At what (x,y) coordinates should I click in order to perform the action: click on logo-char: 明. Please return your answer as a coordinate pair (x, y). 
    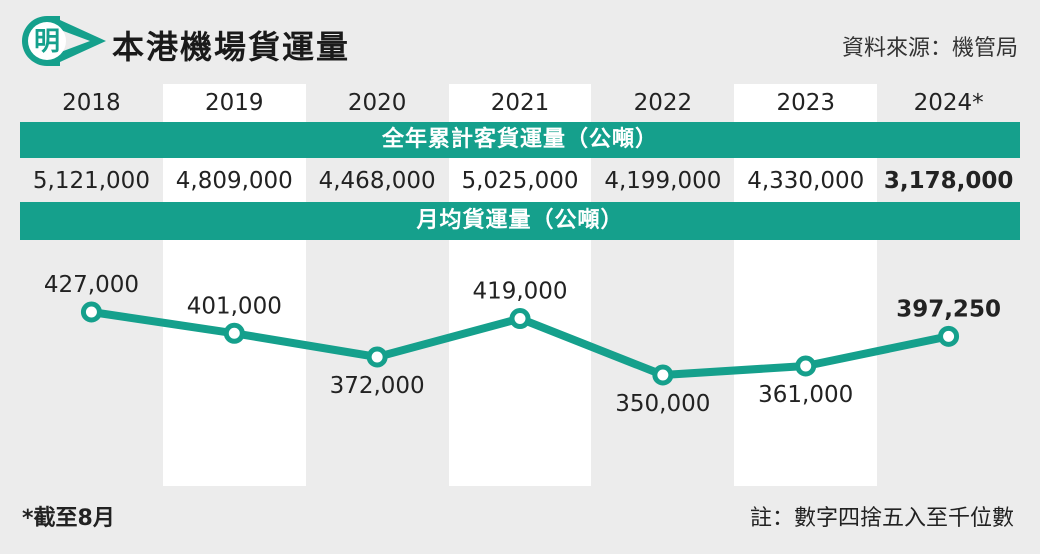
    Looking at the image, I should click on (47, 42).